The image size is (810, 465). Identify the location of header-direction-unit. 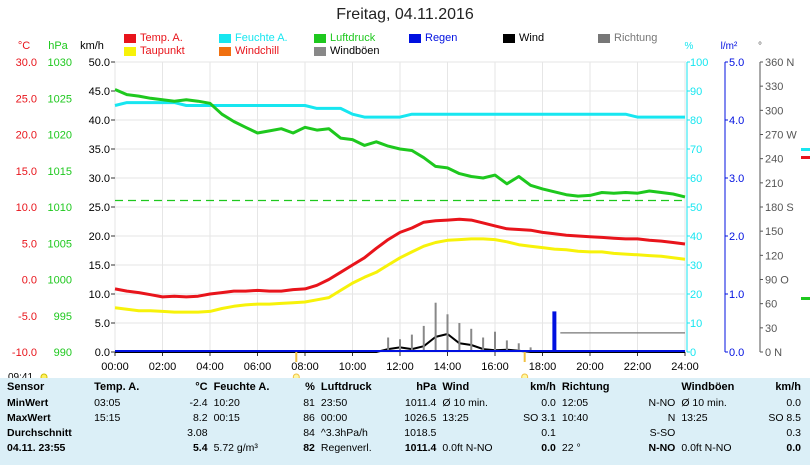
(654, 386).